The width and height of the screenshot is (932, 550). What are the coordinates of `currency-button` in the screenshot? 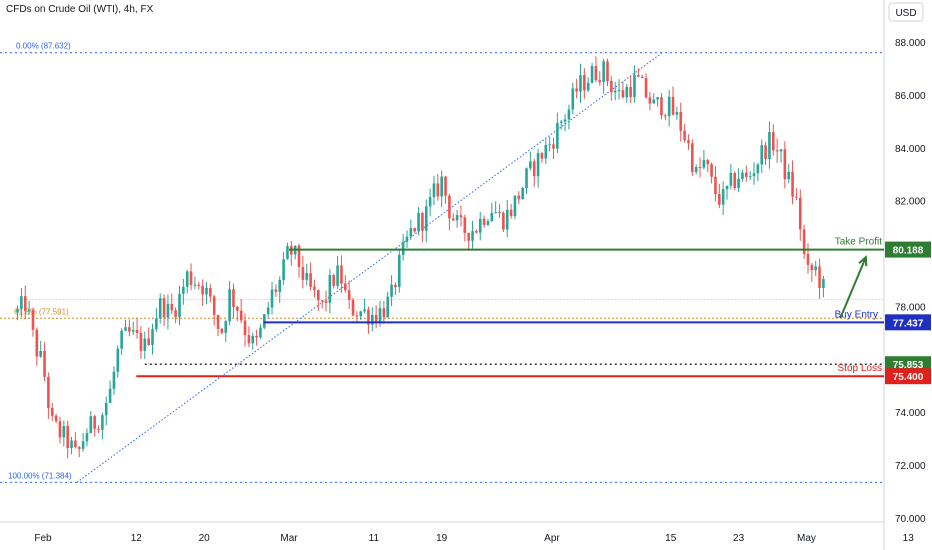 It's located at (906, 12).